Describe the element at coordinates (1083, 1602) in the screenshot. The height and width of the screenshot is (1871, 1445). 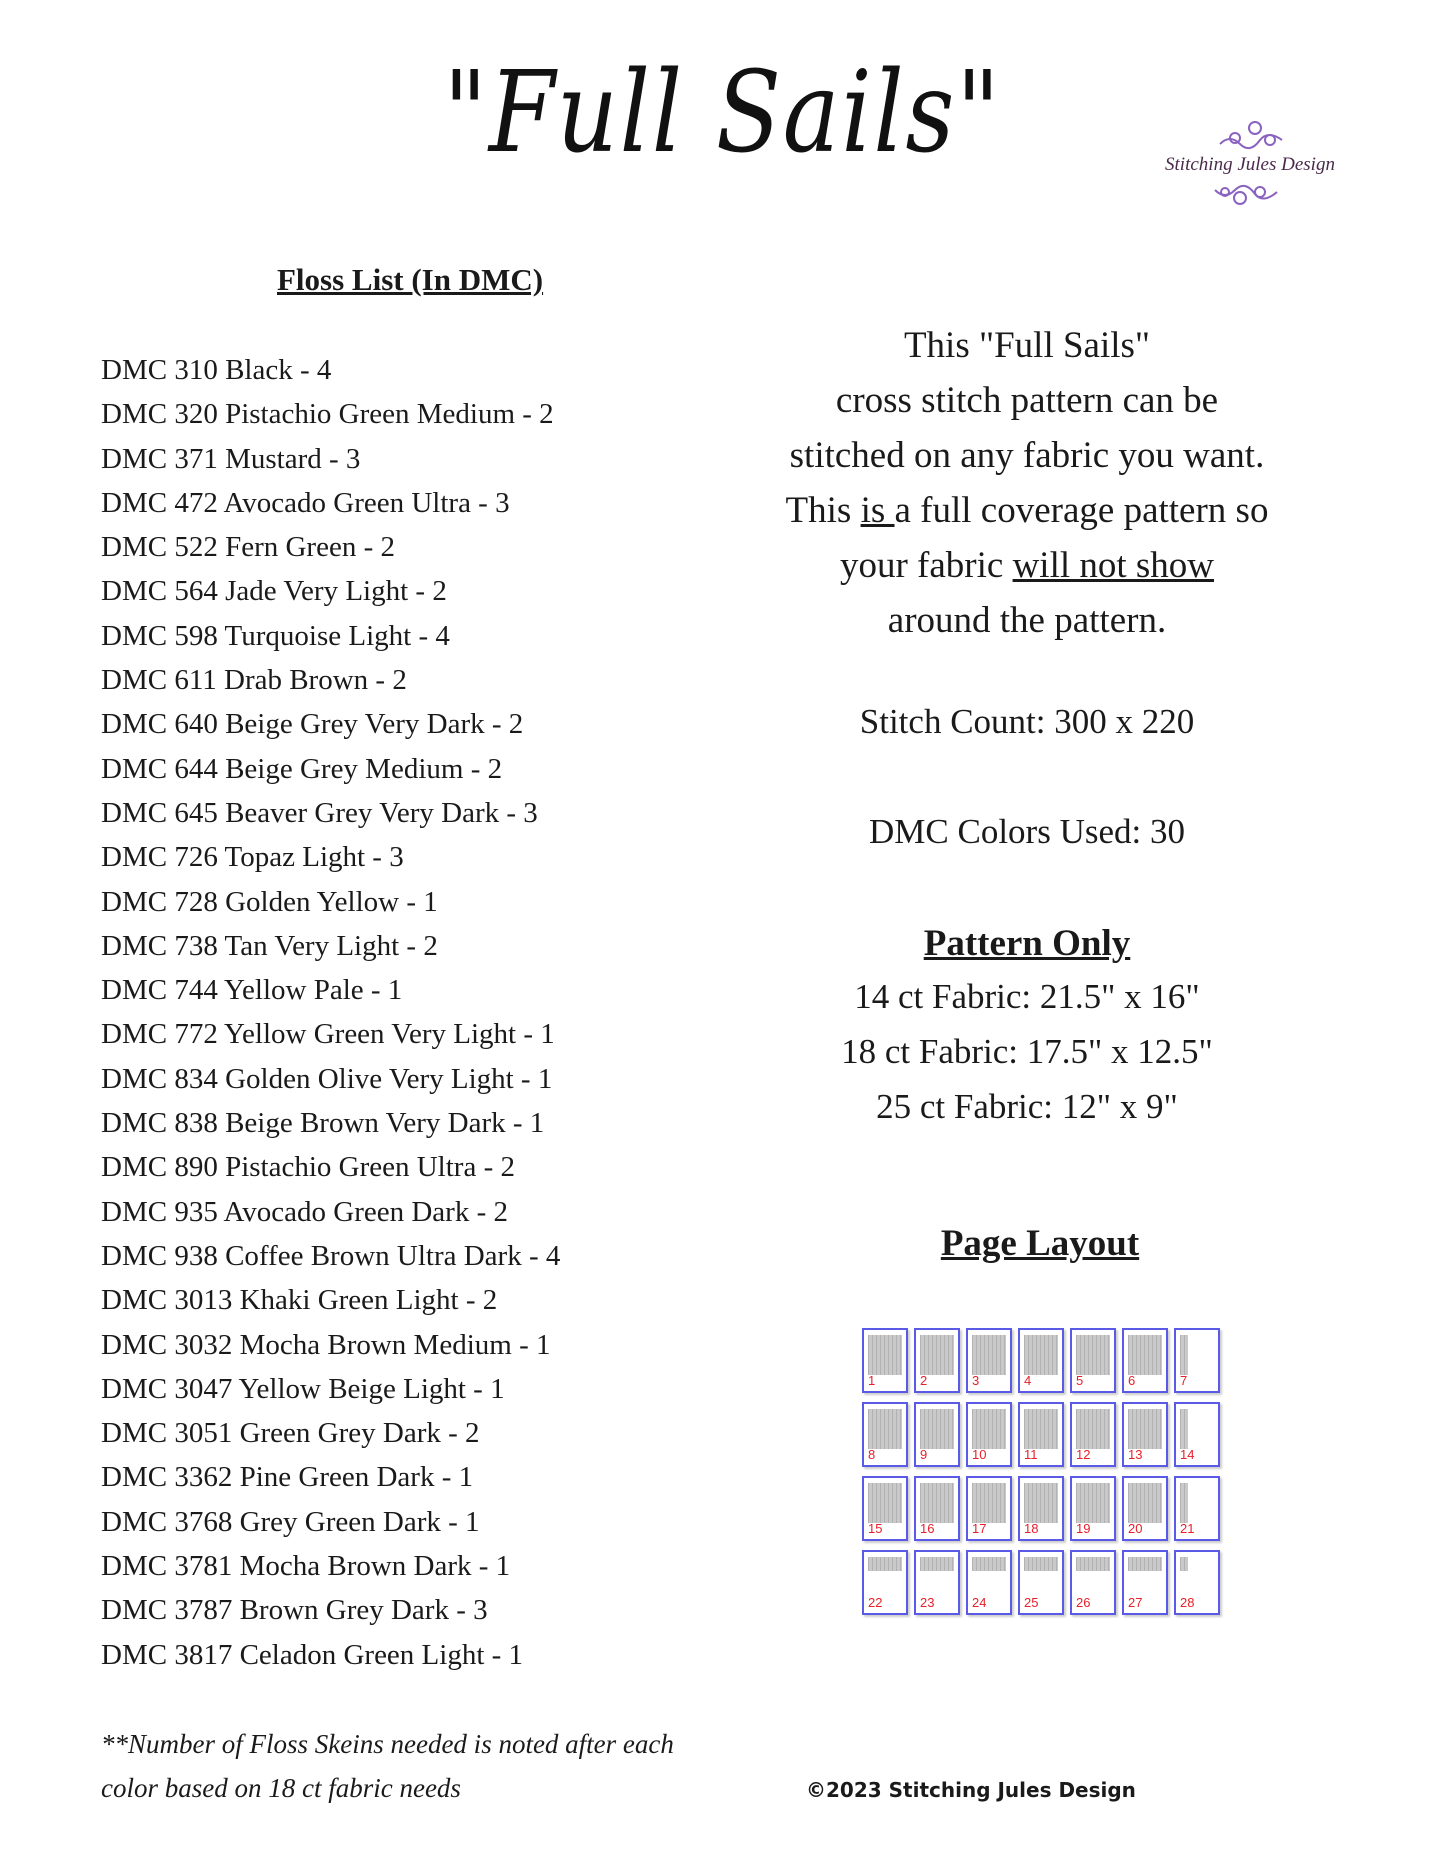
I see `page-number: 26` at that location.